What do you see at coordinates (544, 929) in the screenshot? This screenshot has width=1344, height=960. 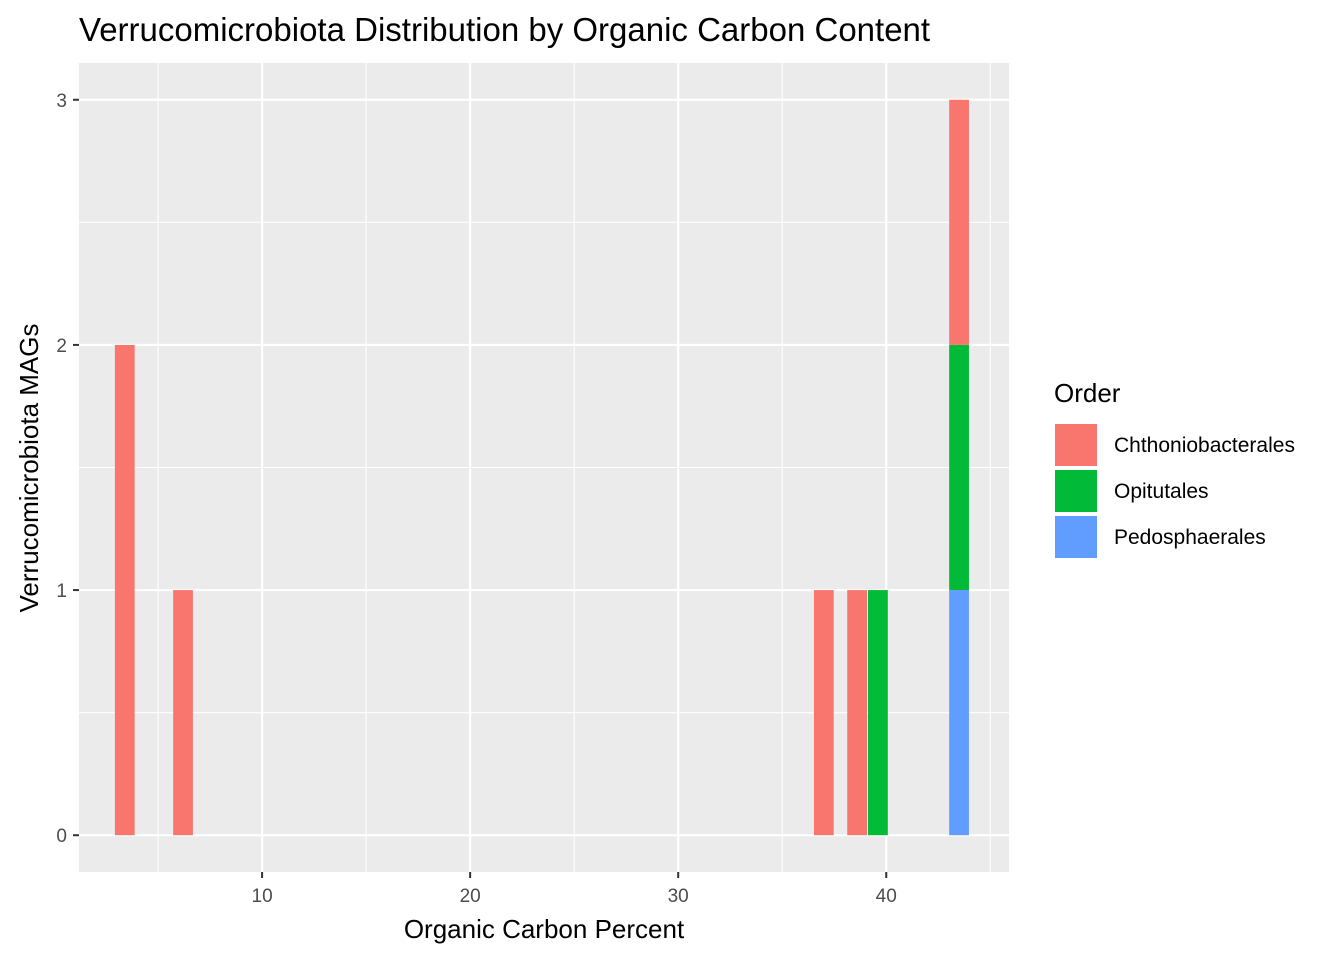 I see `x-axis-title: Organic Carbon Percent` at bounding box center [544, 929].